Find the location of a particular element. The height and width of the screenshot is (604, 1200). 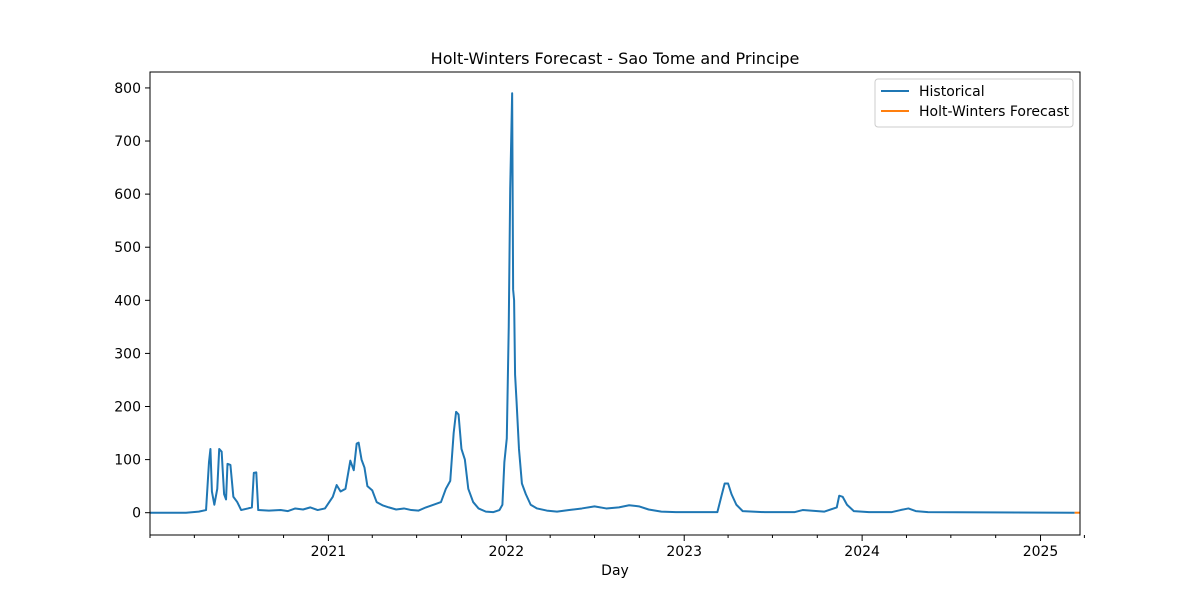

legend-box is located at coordinates (974, 103).